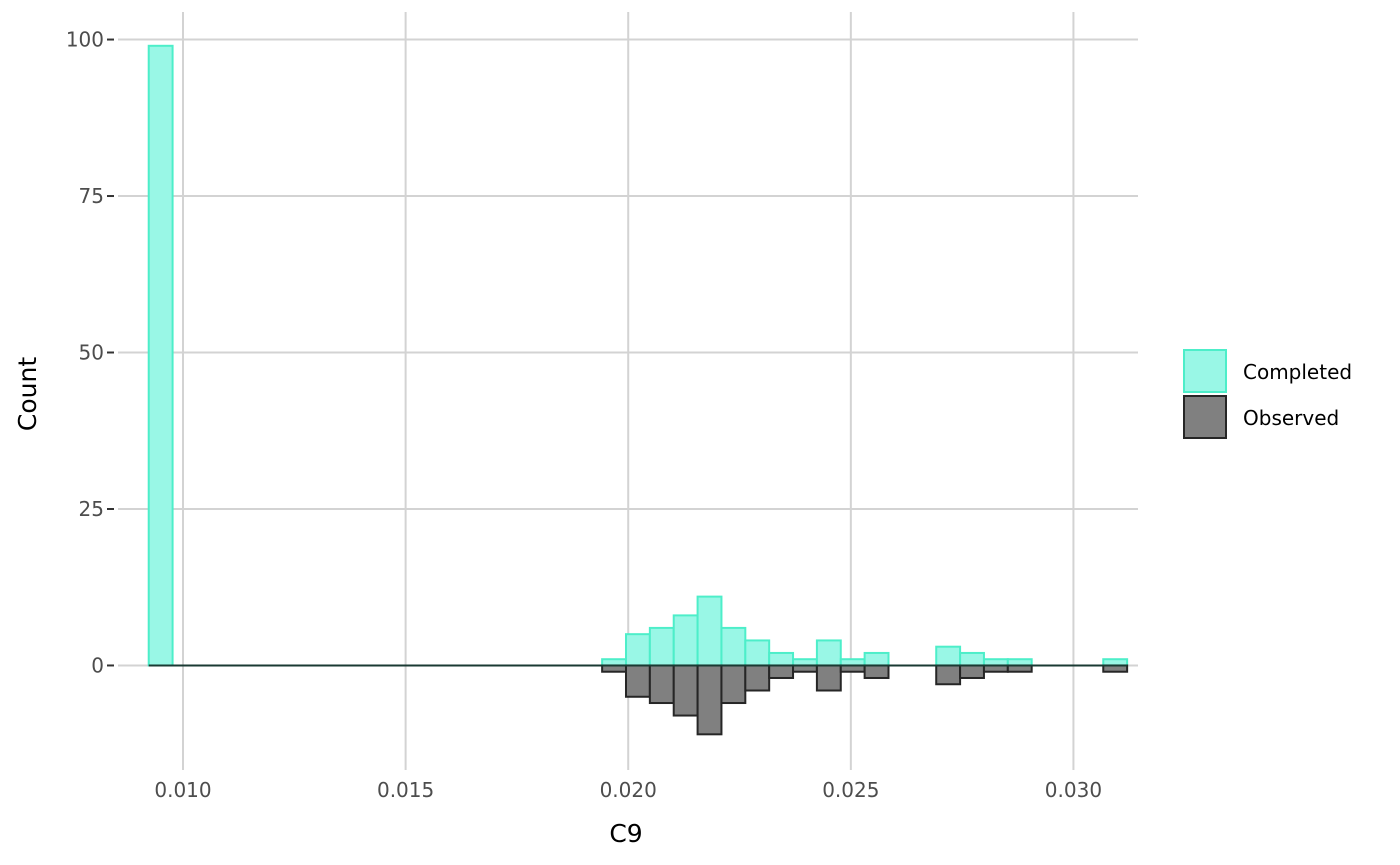 This screenshot has height=865, width=1400. Describe the element at coordinates (182, 790) in the screenshot. I see `x-tick-label: 0.010` at that location.